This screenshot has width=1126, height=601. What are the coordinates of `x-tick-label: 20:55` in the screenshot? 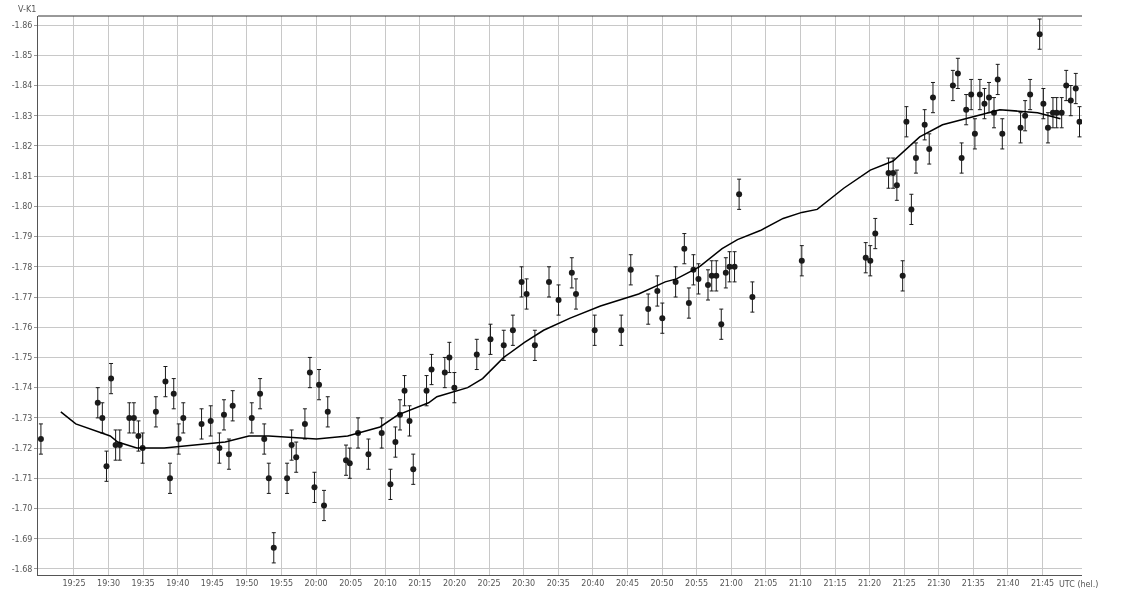 It's located at (697, 583).